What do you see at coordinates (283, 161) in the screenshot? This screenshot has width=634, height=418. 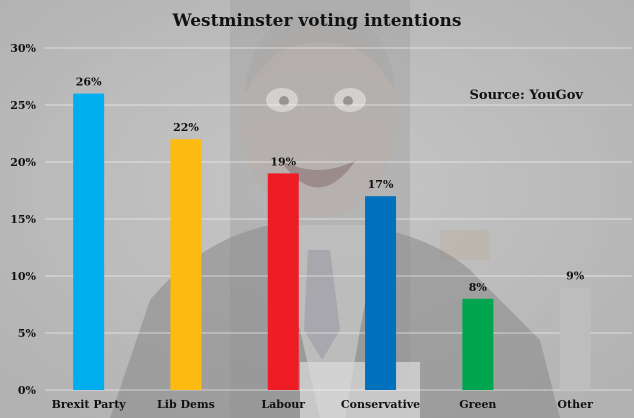 I see `value-label: 19%` at bounding box center [283, 161].